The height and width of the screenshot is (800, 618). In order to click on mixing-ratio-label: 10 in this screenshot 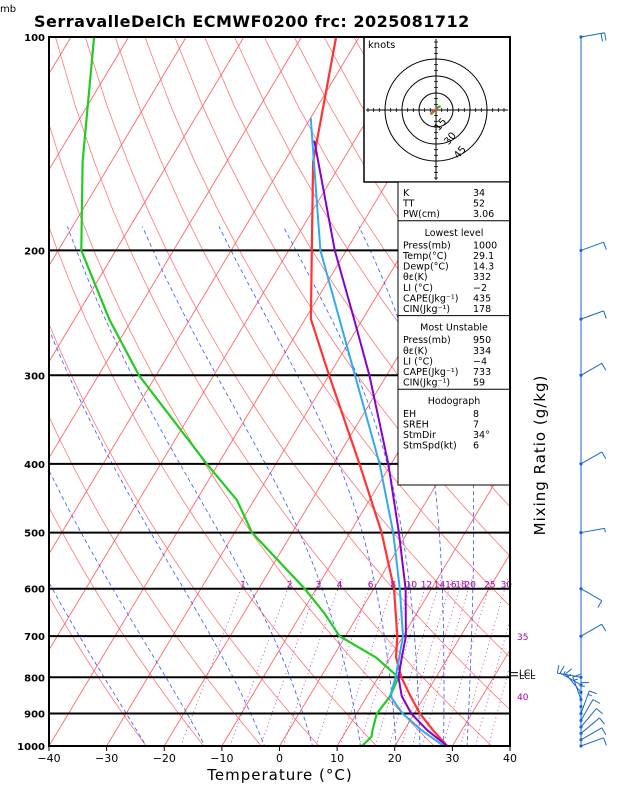, I will do `click(412, 586)`.